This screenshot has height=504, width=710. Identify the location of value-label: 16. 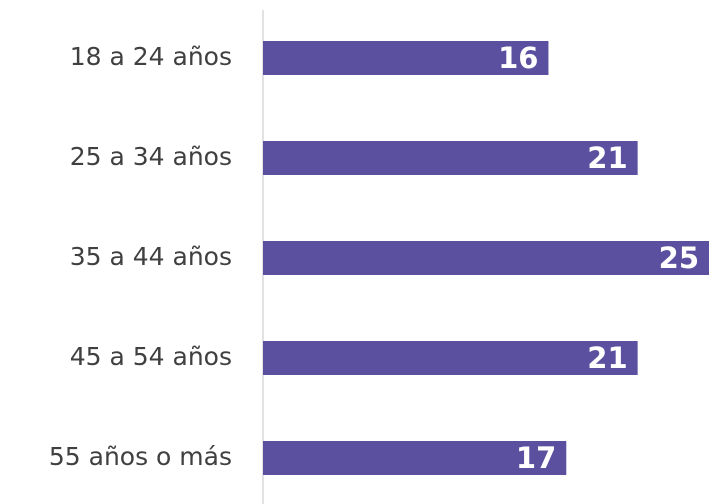
(518, 58).